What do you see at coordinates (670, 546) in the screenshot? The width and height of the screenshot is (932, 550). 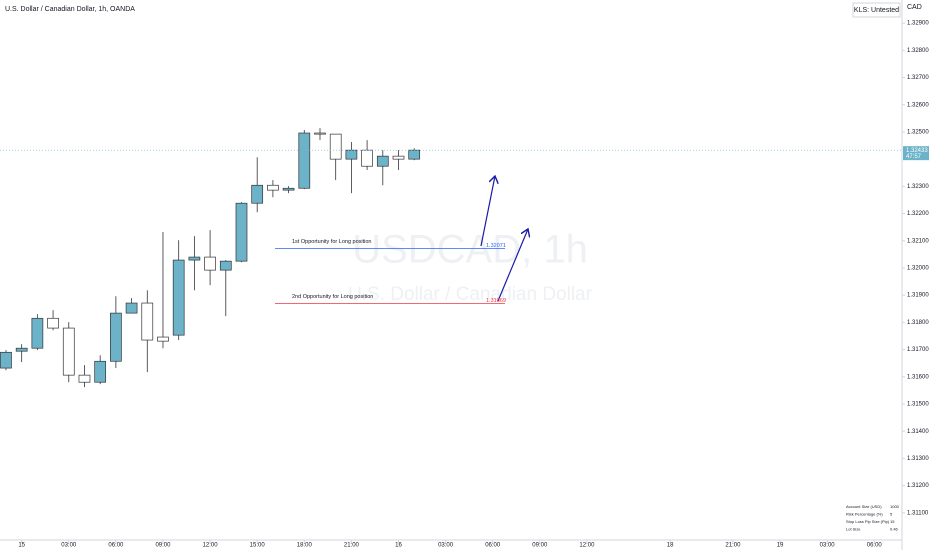 I see `x-tick-label: 18` at bounding box center [670, 546].